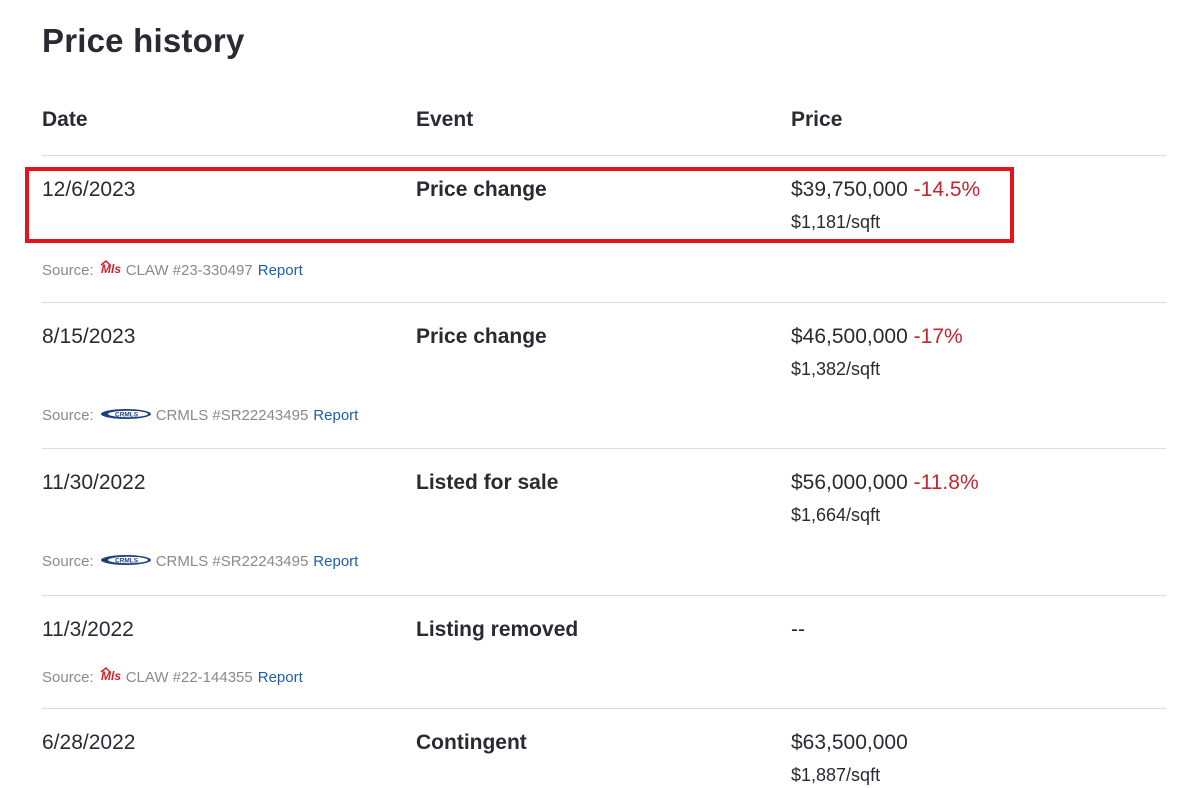 This screenshot has width=1200, height=788. I want to click on price-per-sqft: $1,664/sqft, so click(836, 515).